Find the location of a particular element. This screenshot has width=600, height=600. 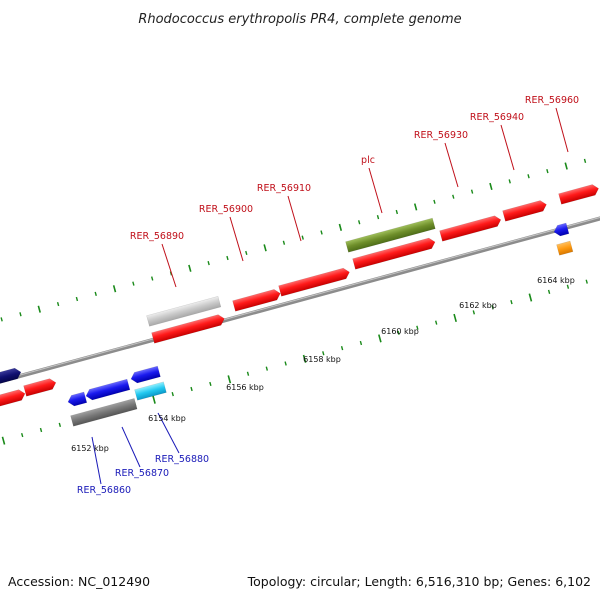

gene-label: RER_56910 is located at coordinates (284, 188).